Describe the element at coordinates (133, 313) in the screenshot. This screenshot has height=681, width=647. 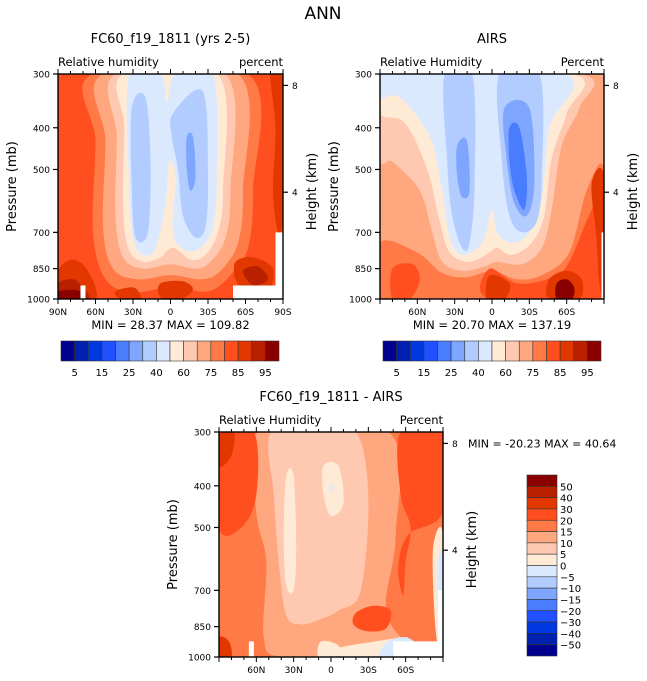
I see `x-tick-label: 30N` at that location.